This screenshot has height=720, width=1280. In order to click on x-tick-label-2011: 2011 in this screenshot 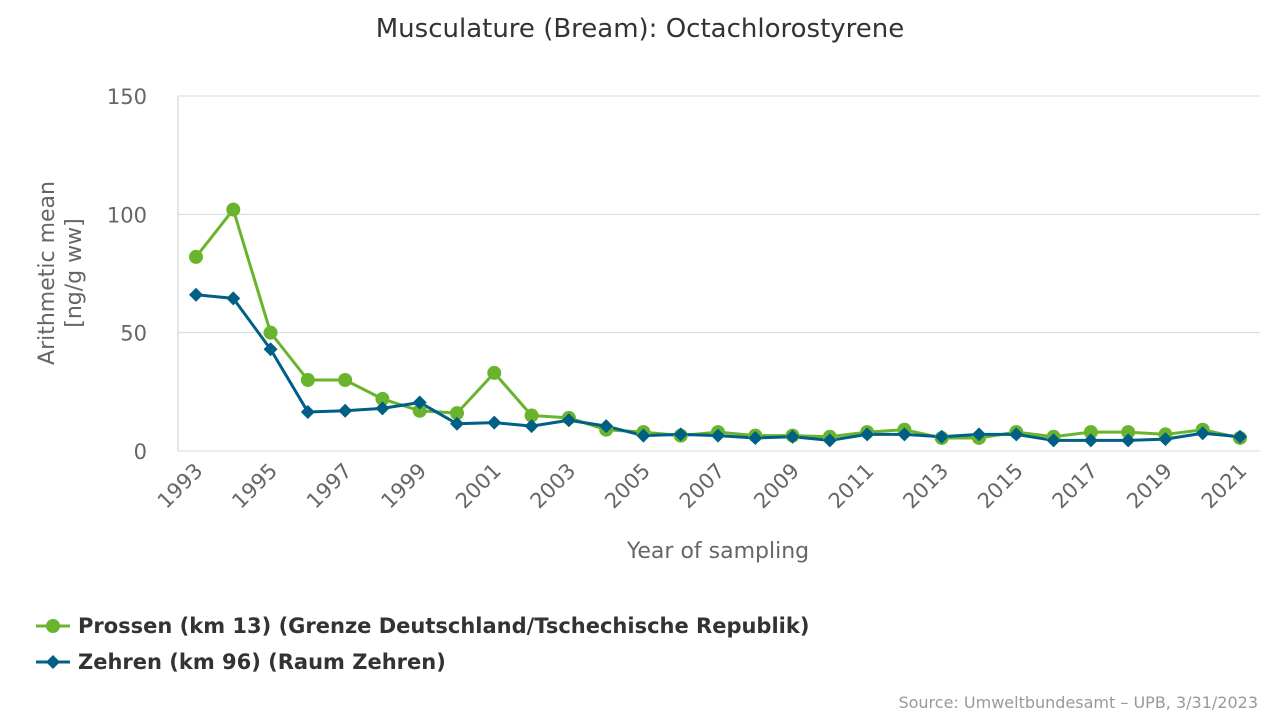, I will do `click(851, 486)`.